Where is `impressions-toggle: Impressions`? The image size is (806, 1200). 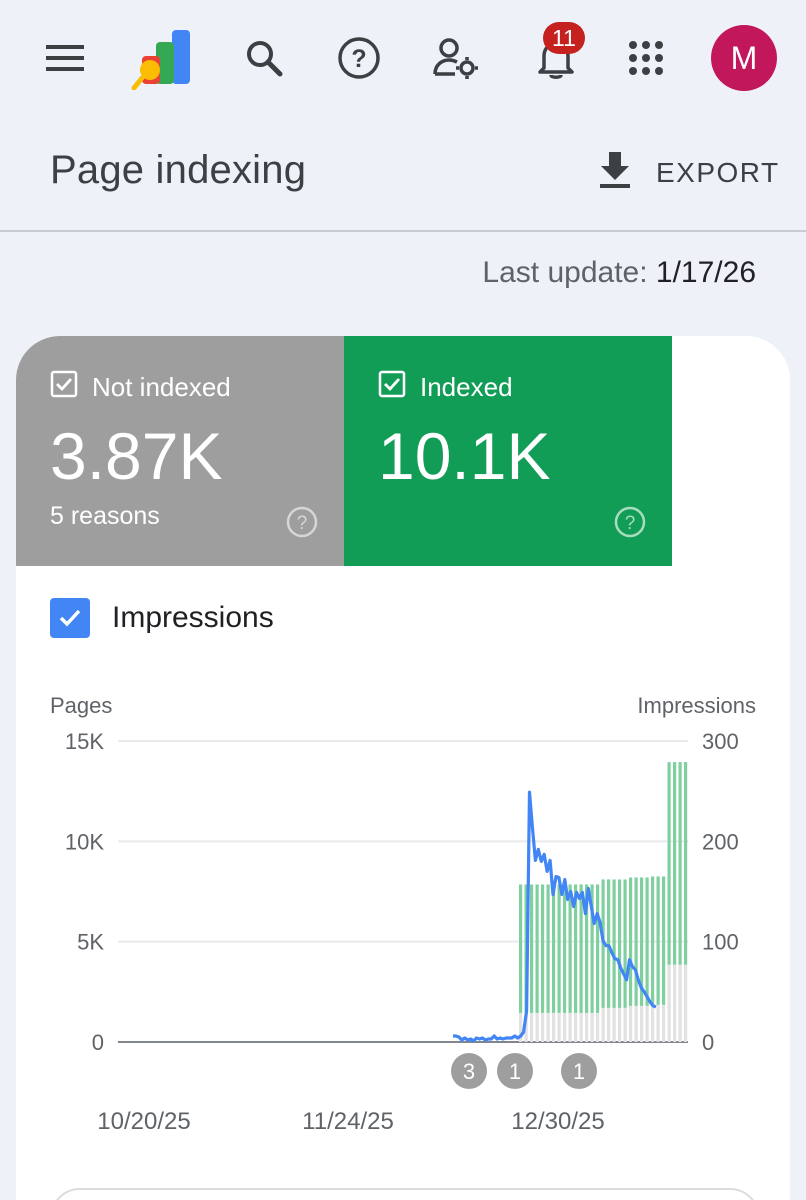
impressions-toggle: Impressions is located at coordinates (162, 618).